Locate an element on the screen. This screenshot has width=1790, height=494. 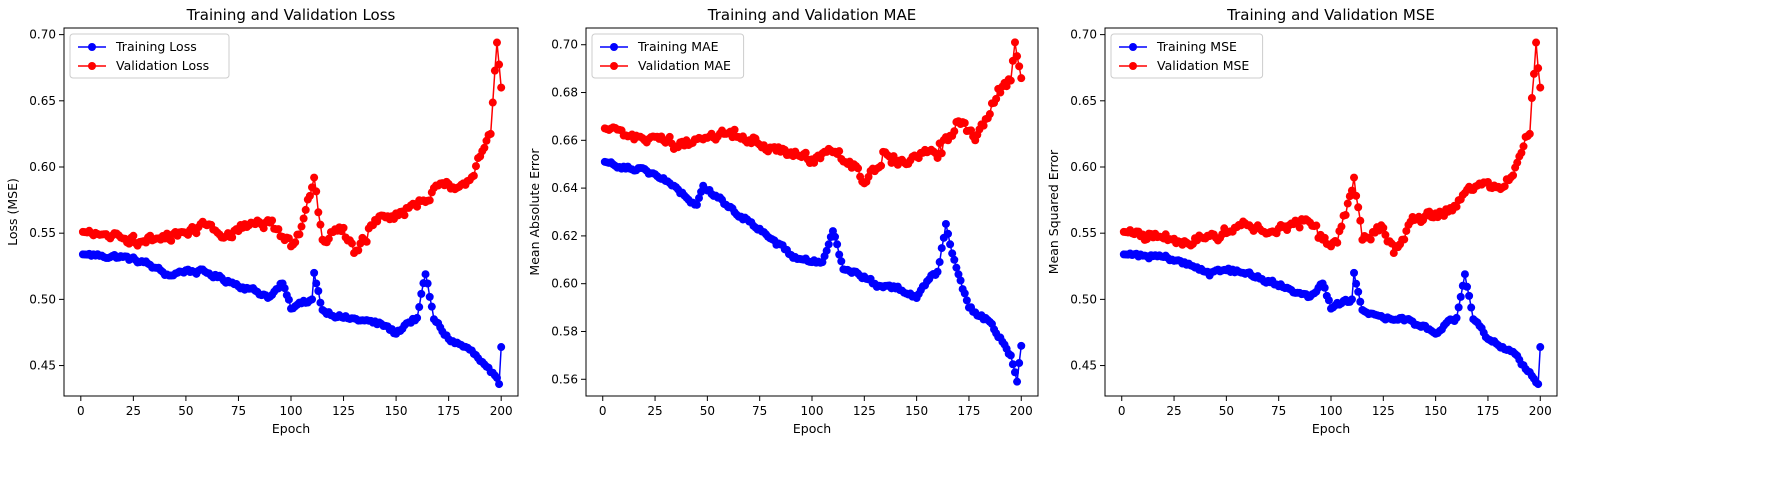
x-tick-label: 175 is located at coordinates (448, 411).